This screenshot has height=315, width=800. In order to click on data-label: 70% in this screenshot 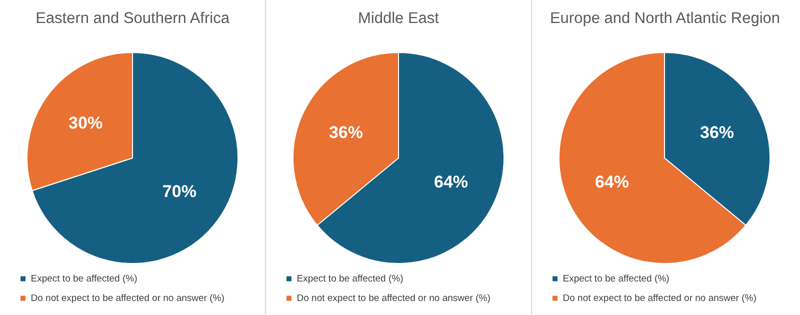, I will do `click(179, 191)`.